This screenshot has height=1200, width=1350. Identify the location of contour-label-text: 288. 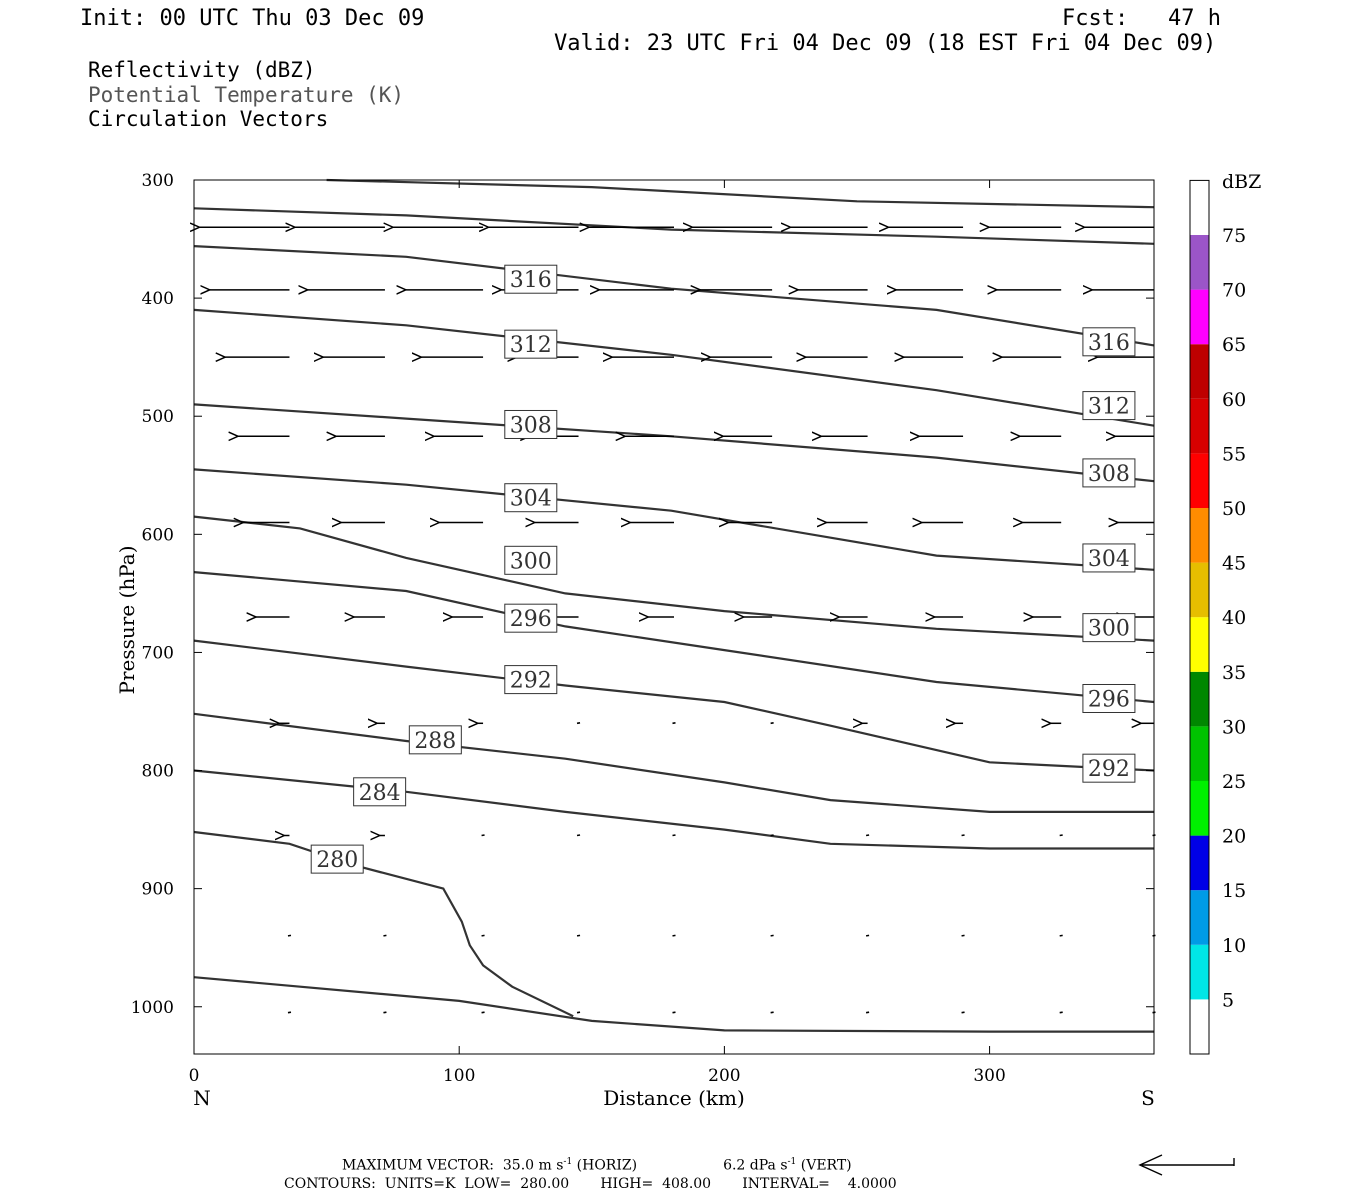
(435, 741).